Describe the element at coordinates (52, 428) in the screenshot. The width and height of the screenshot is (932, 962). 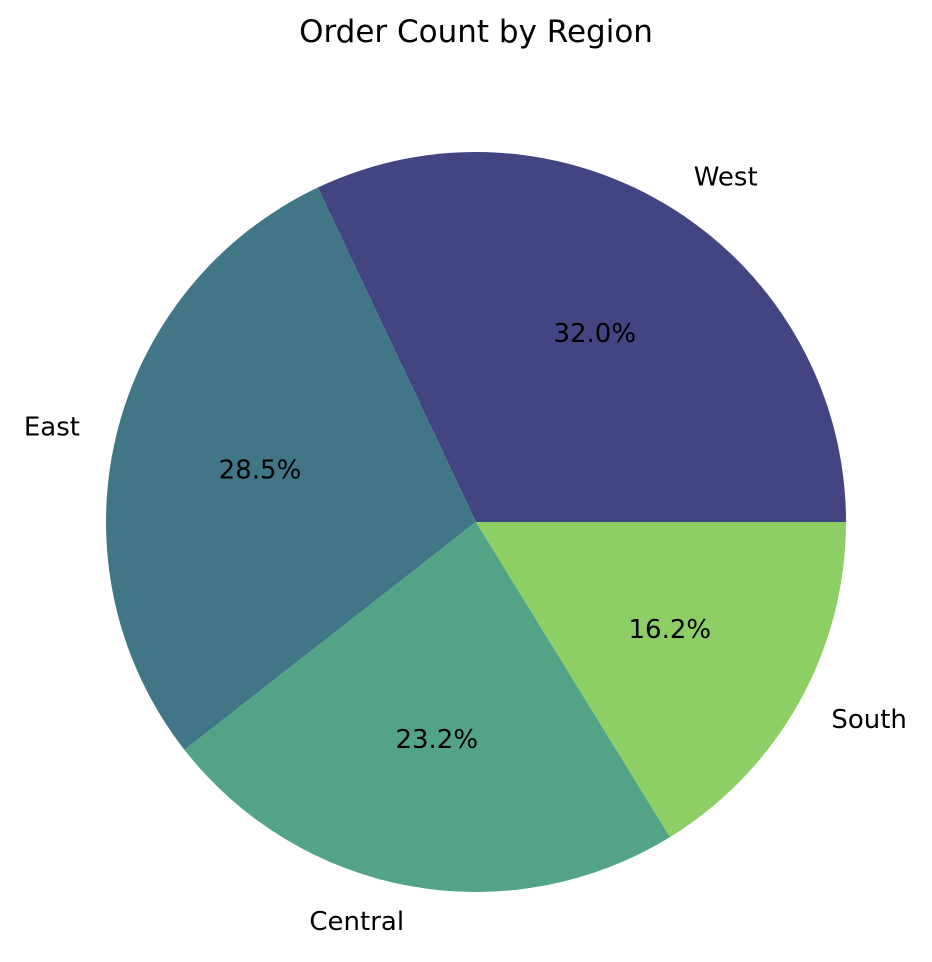
I see `slice-label-east: East` at that location.